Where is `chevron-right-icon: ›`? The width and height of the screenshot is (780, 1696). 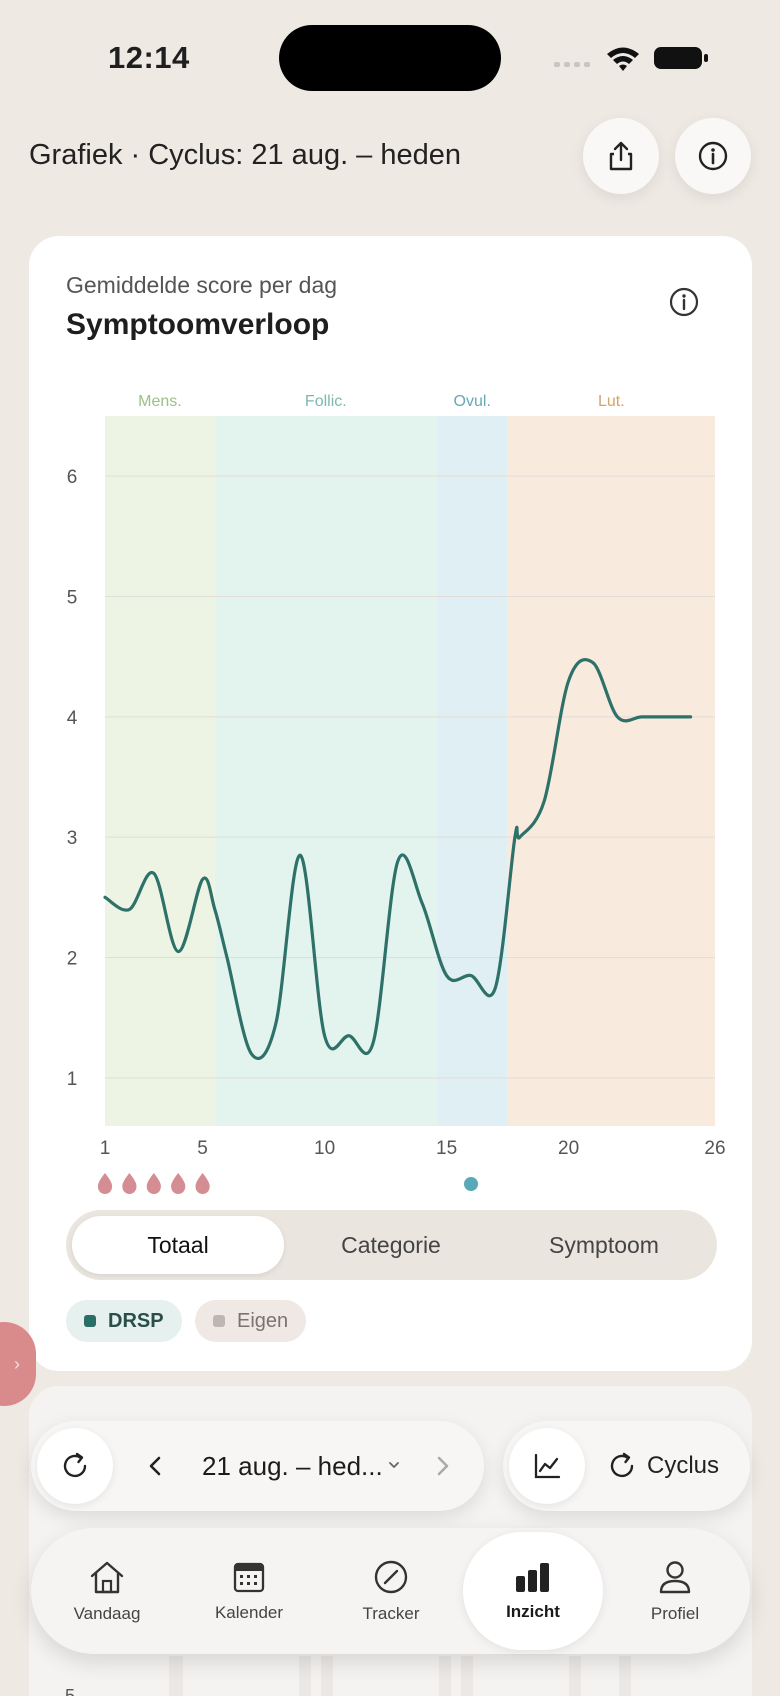
chevron-right-icon: › is located at coordinates (17, 1363).